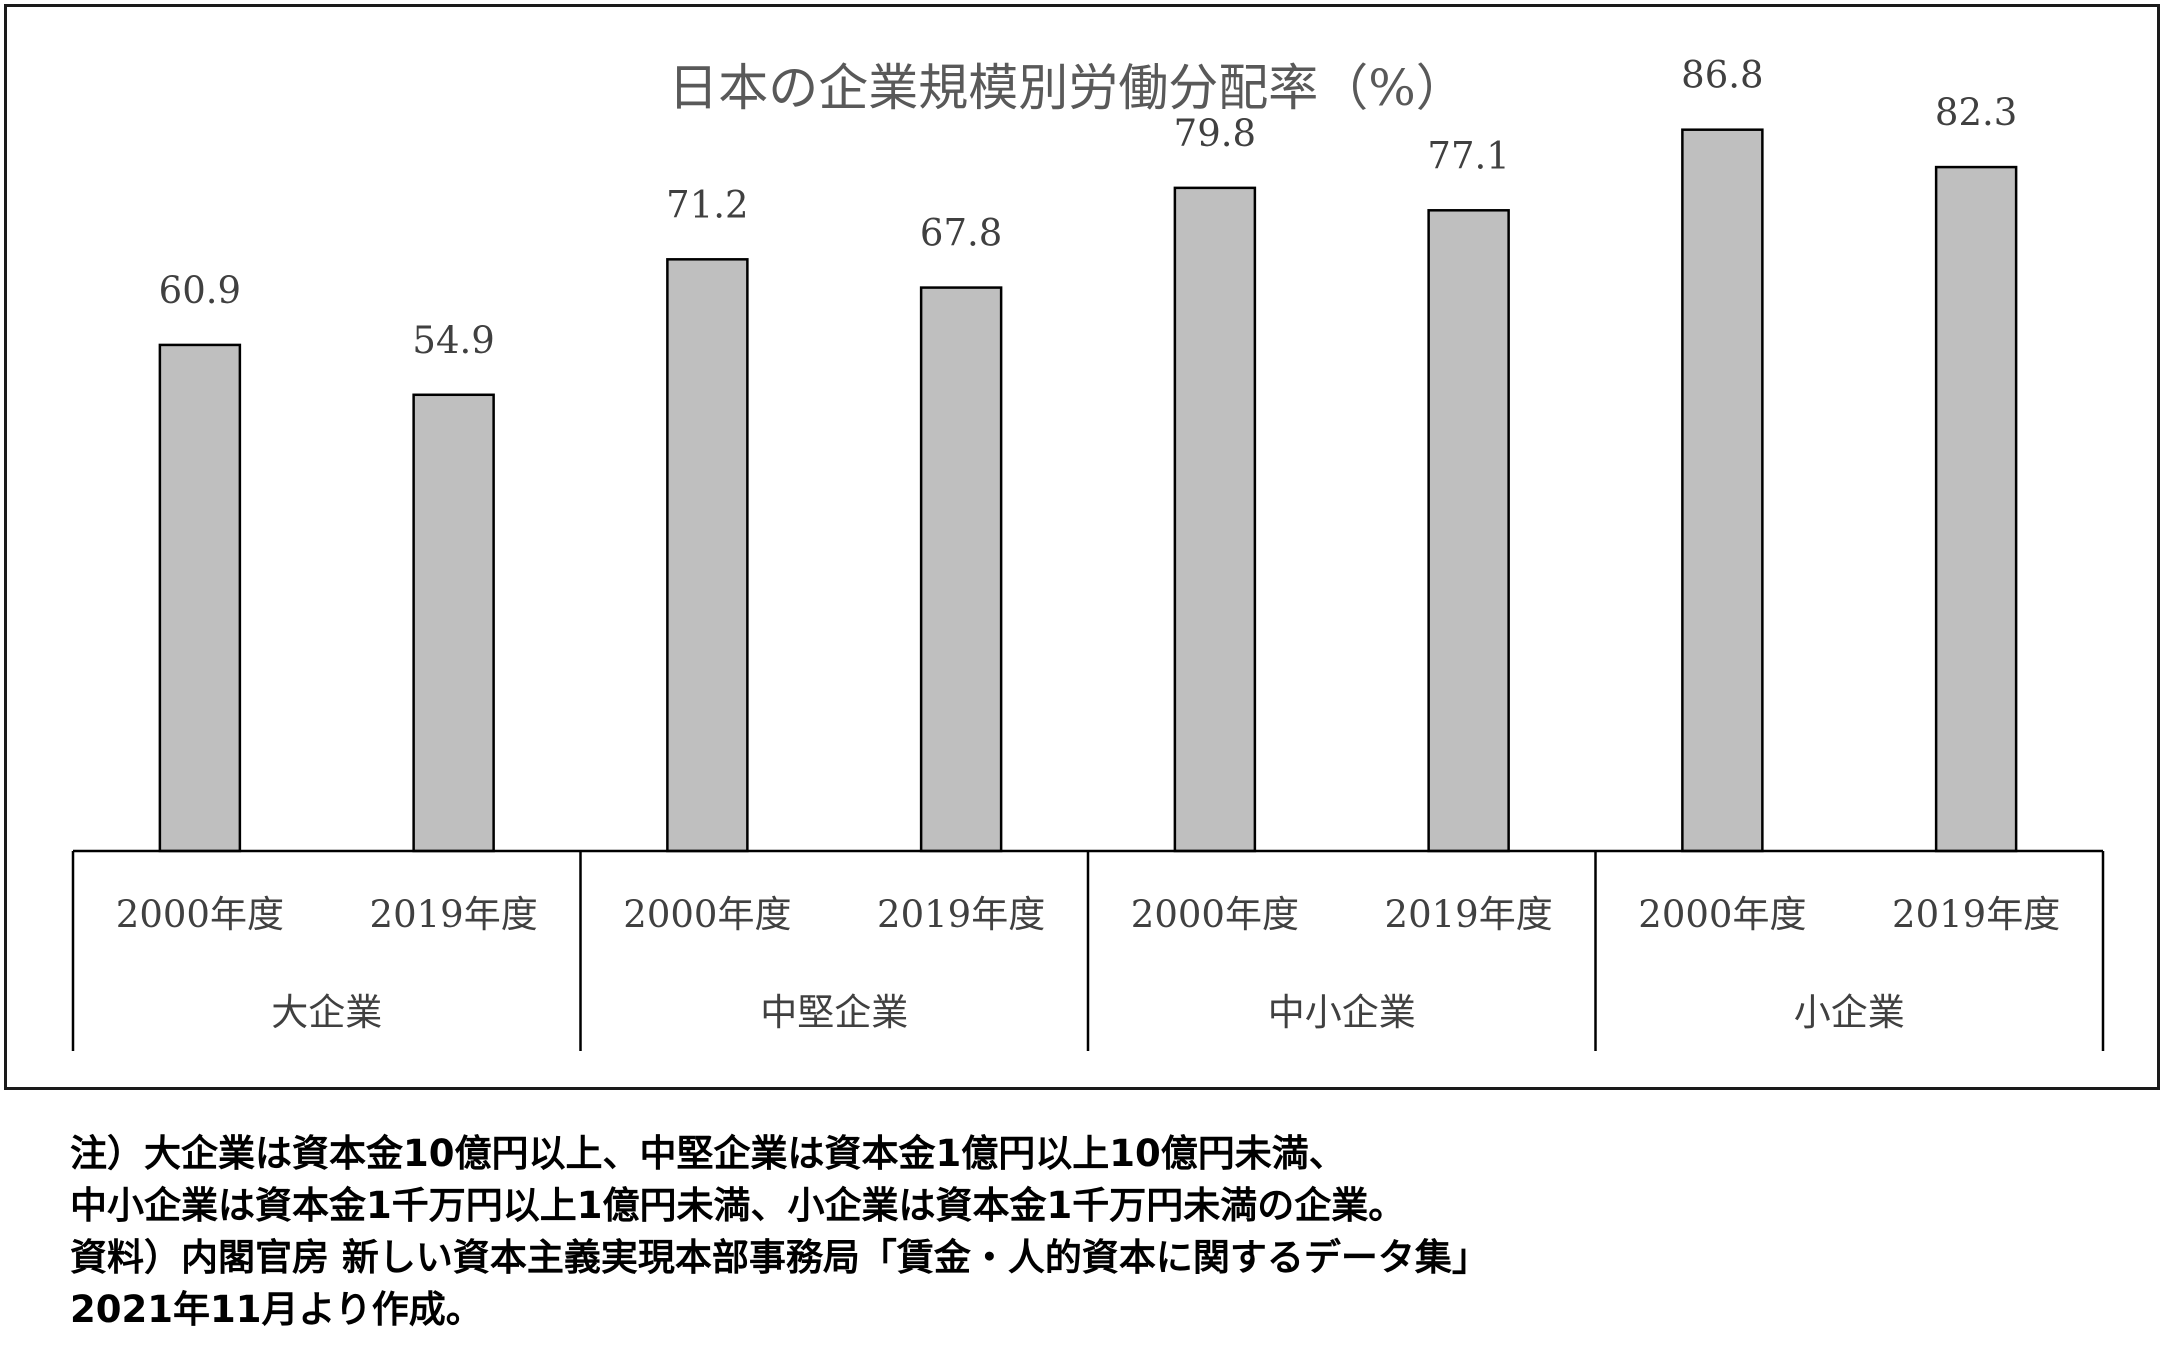 The width and height of the screenshot is (2172, 1367). I want to click on group-label: 大企業, so click(326, 1012).